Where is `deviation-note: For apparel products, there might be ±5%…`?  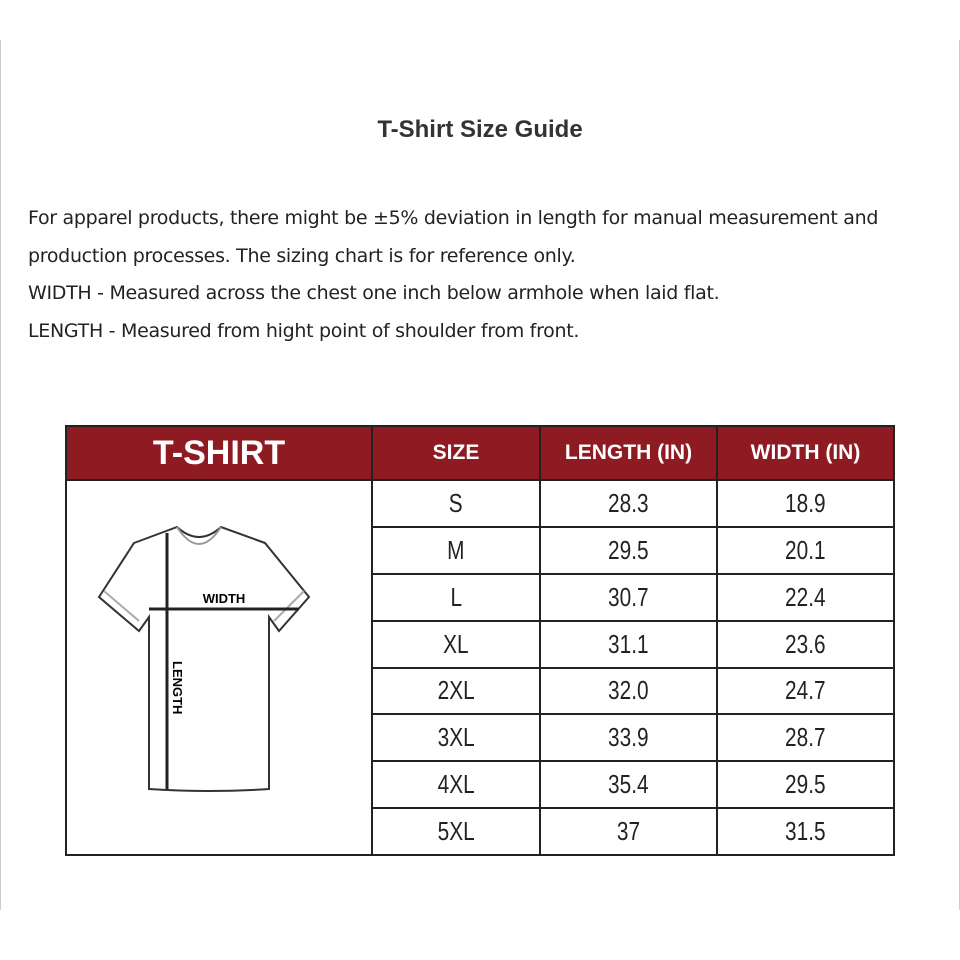 deviation-note: For apparel products, there might be ±5%… is located at coordinates (453, 237).